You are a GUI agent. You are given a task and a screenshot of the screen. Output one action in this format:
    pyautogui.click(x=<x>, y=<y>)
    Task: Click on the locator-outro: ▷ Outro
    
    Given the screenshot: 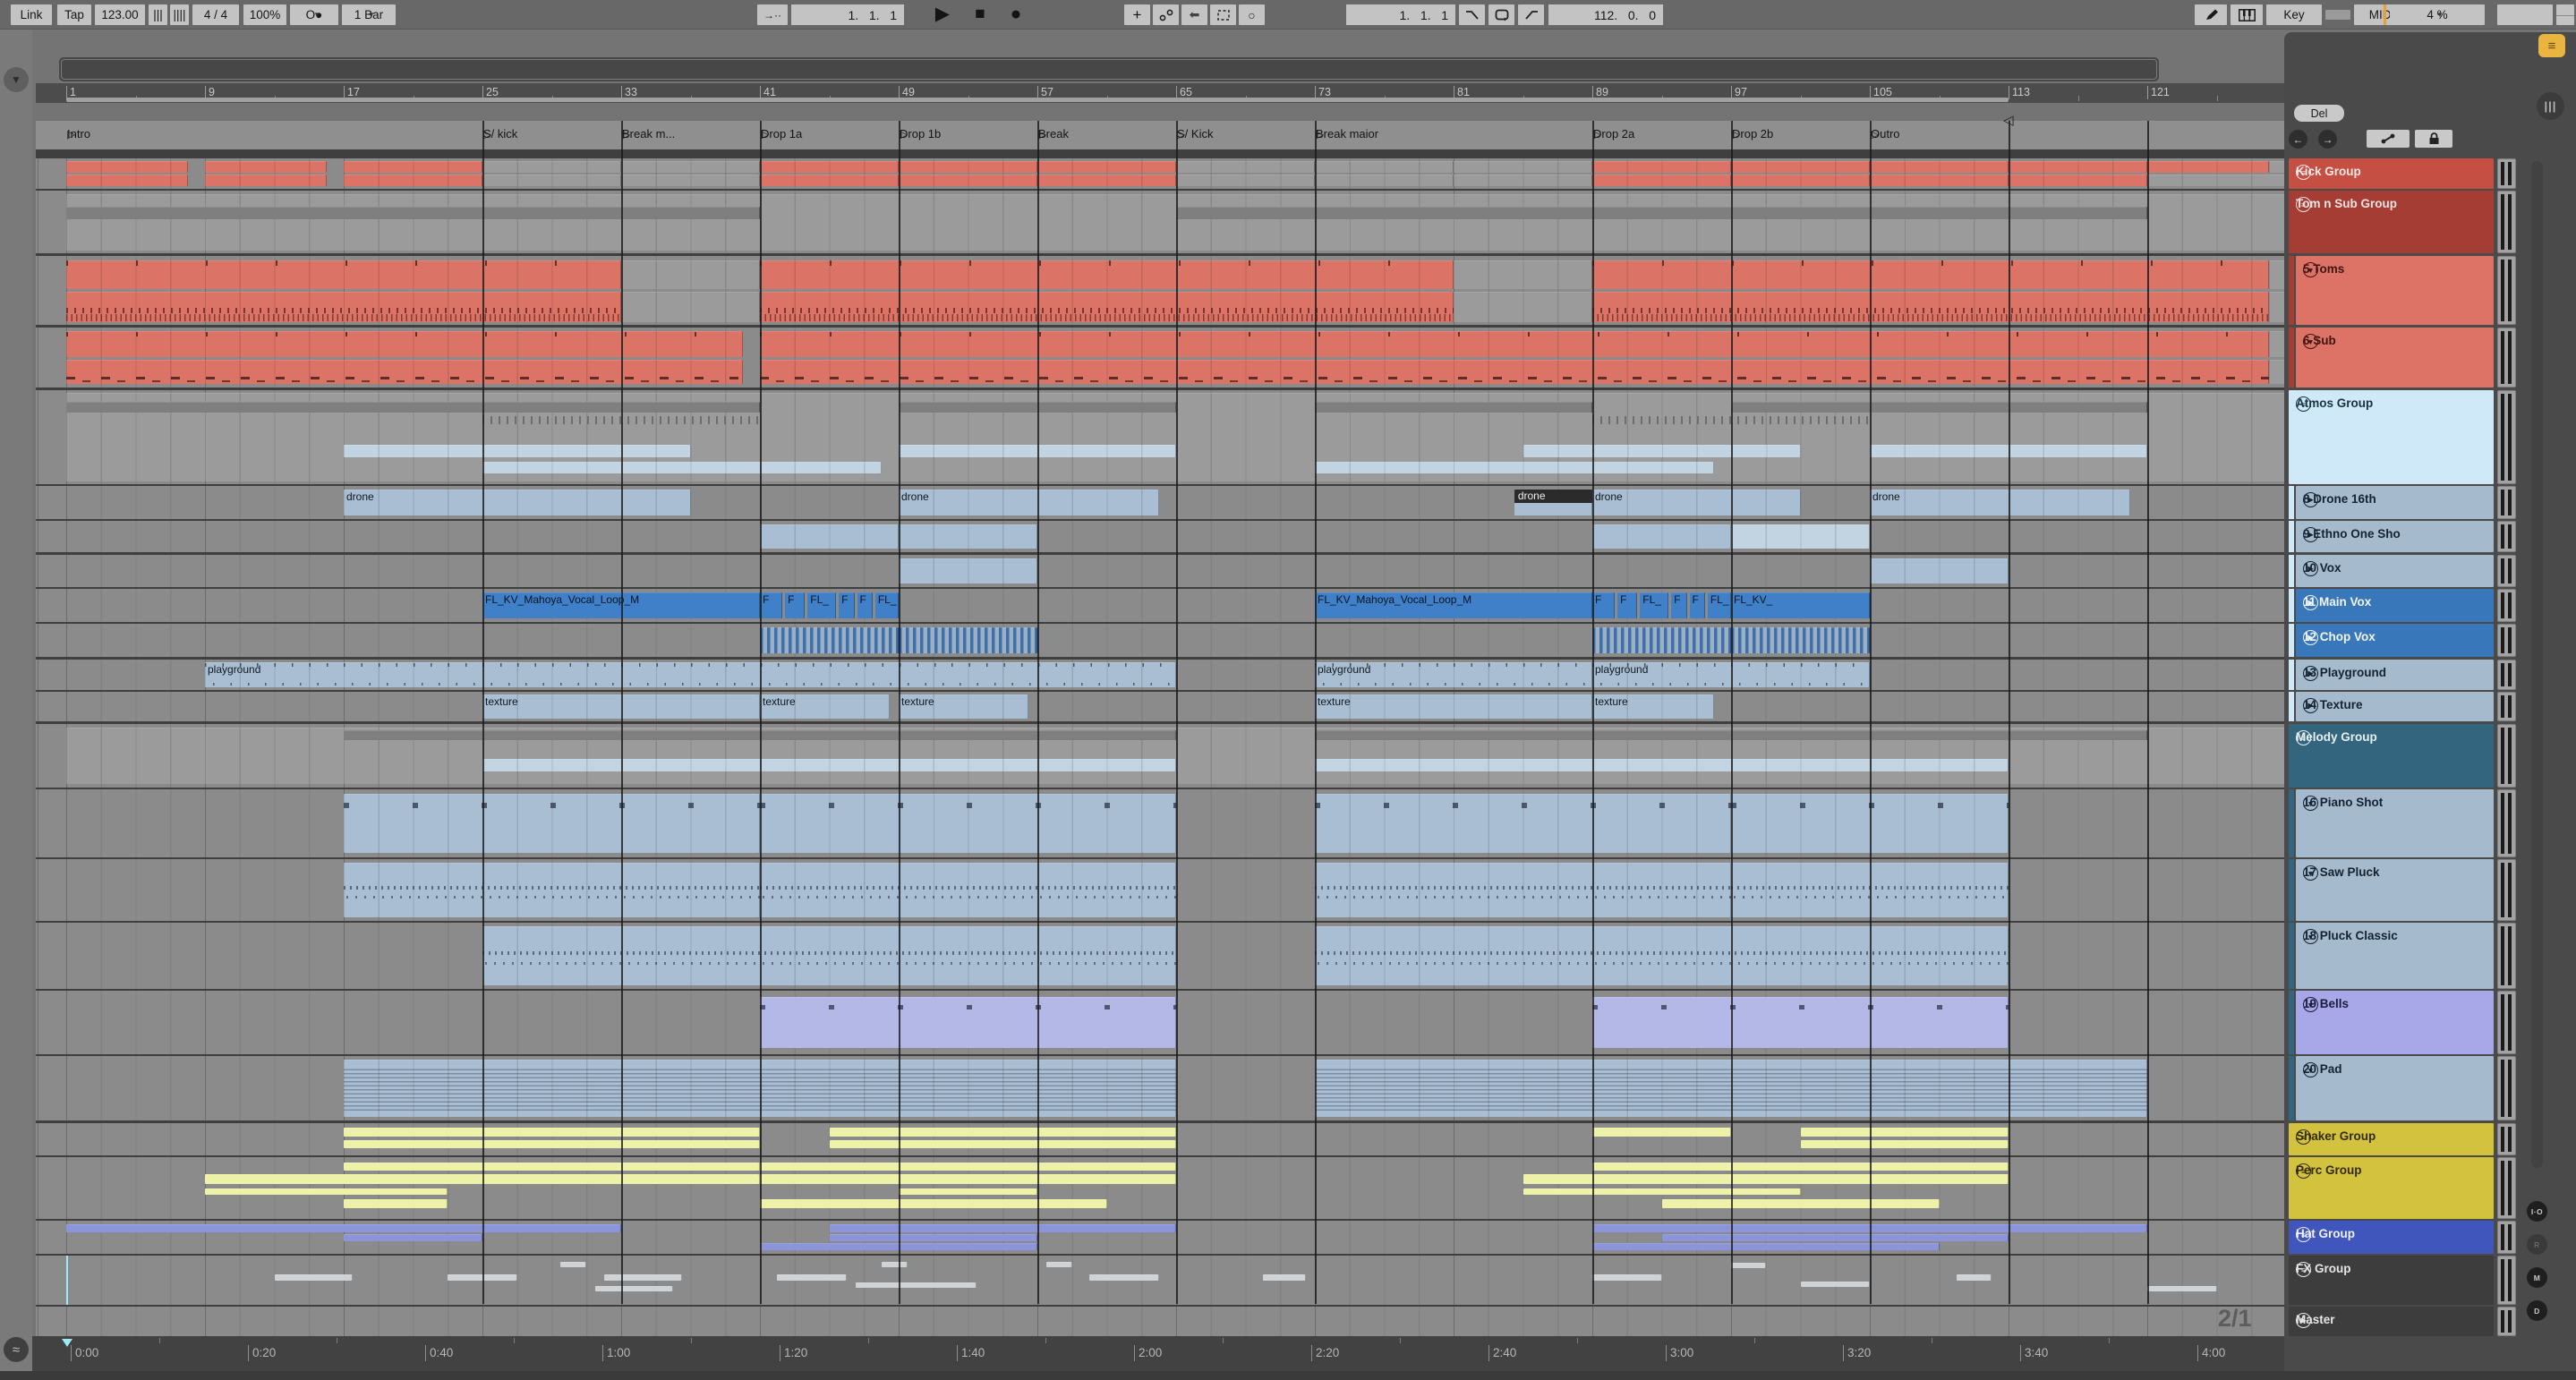 What is the action you would take?
    pyautogui.click(x=1885, y=134)
    